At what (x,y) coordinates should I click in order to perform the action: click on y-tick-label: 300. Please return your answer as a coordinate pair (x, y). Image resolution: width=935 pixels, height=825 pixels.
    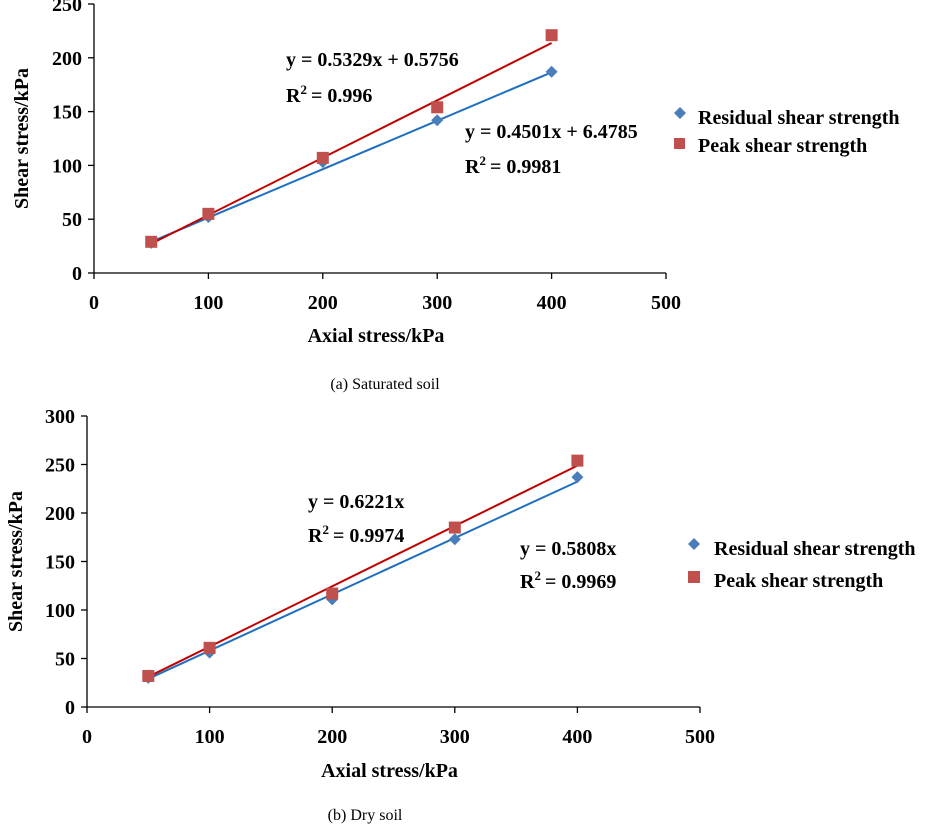
    Looking at the image, I should click on (60, 417).